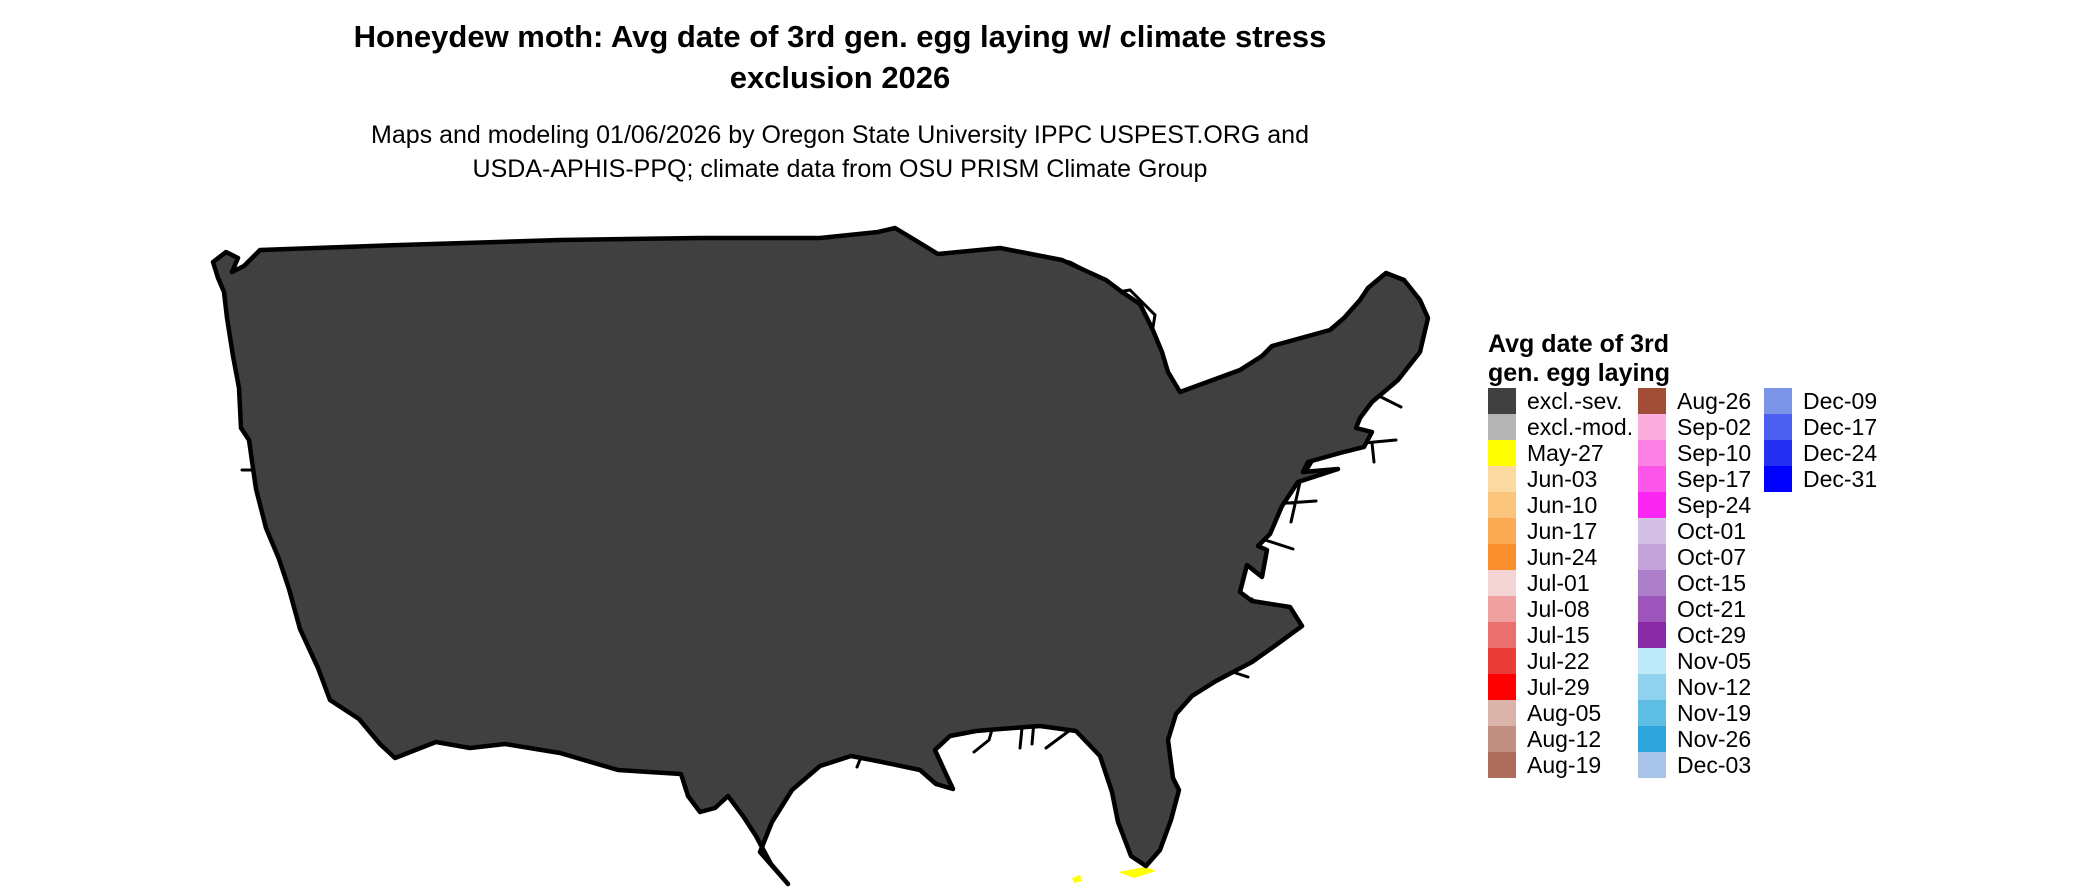 The width and height of the screenshot is (2100, 892). What do you see at coordinates (1712, 608) in the screenshot?
I see `legend-label: Oct-21` at bounding box center [1712, 608].